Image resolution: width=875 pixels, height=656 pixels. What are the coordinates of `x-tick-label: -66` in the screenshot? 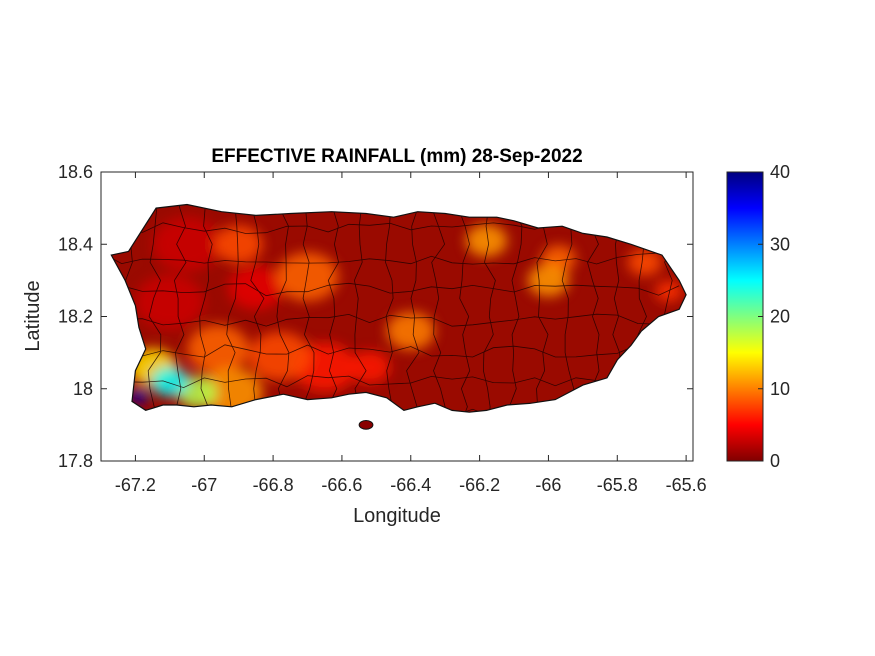 It's located at (548, 485).